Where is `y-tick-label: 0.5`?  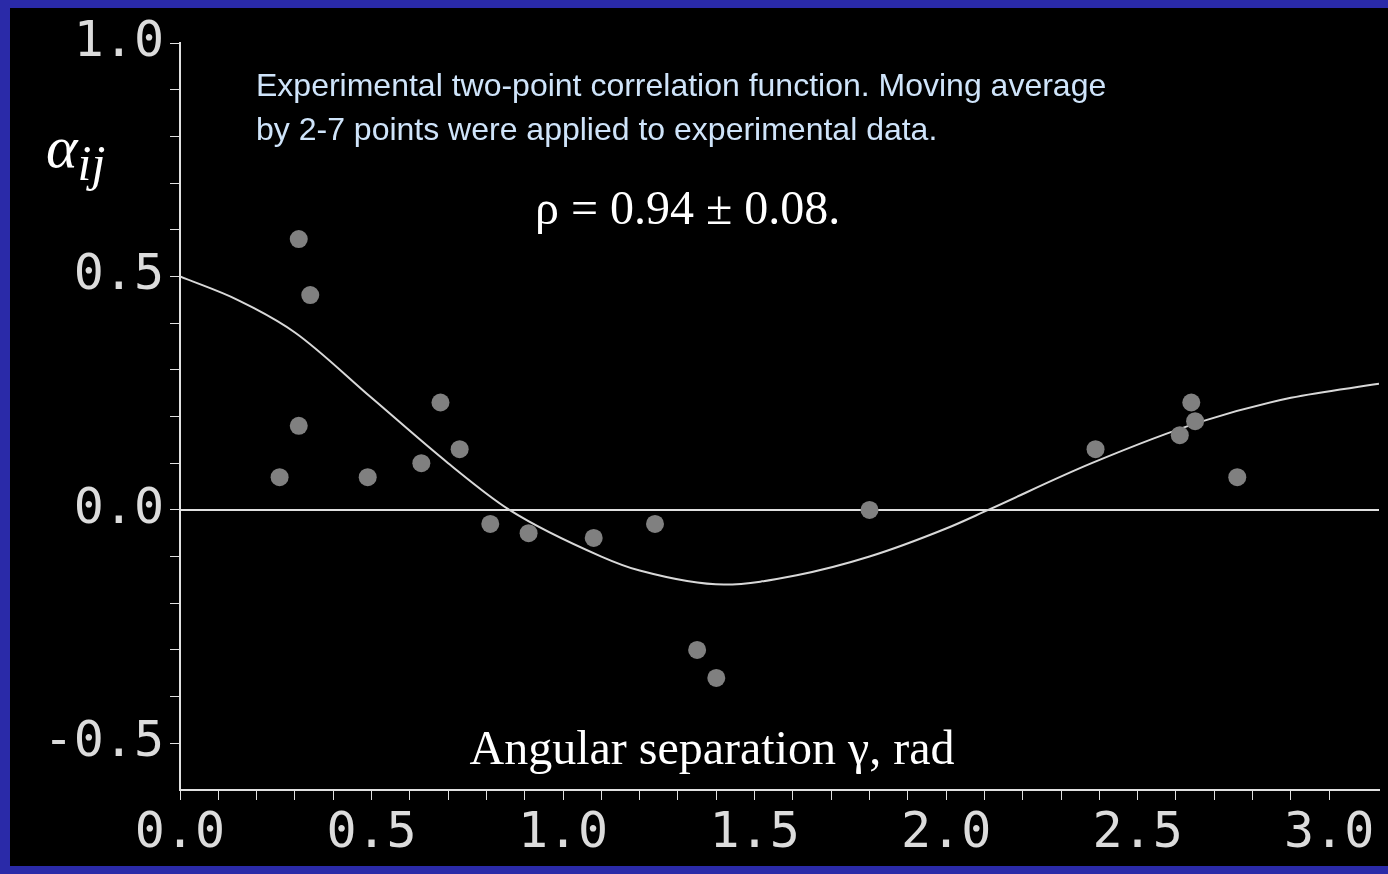
y-tick-label: 0.5 is located at coordinates (118, 272).